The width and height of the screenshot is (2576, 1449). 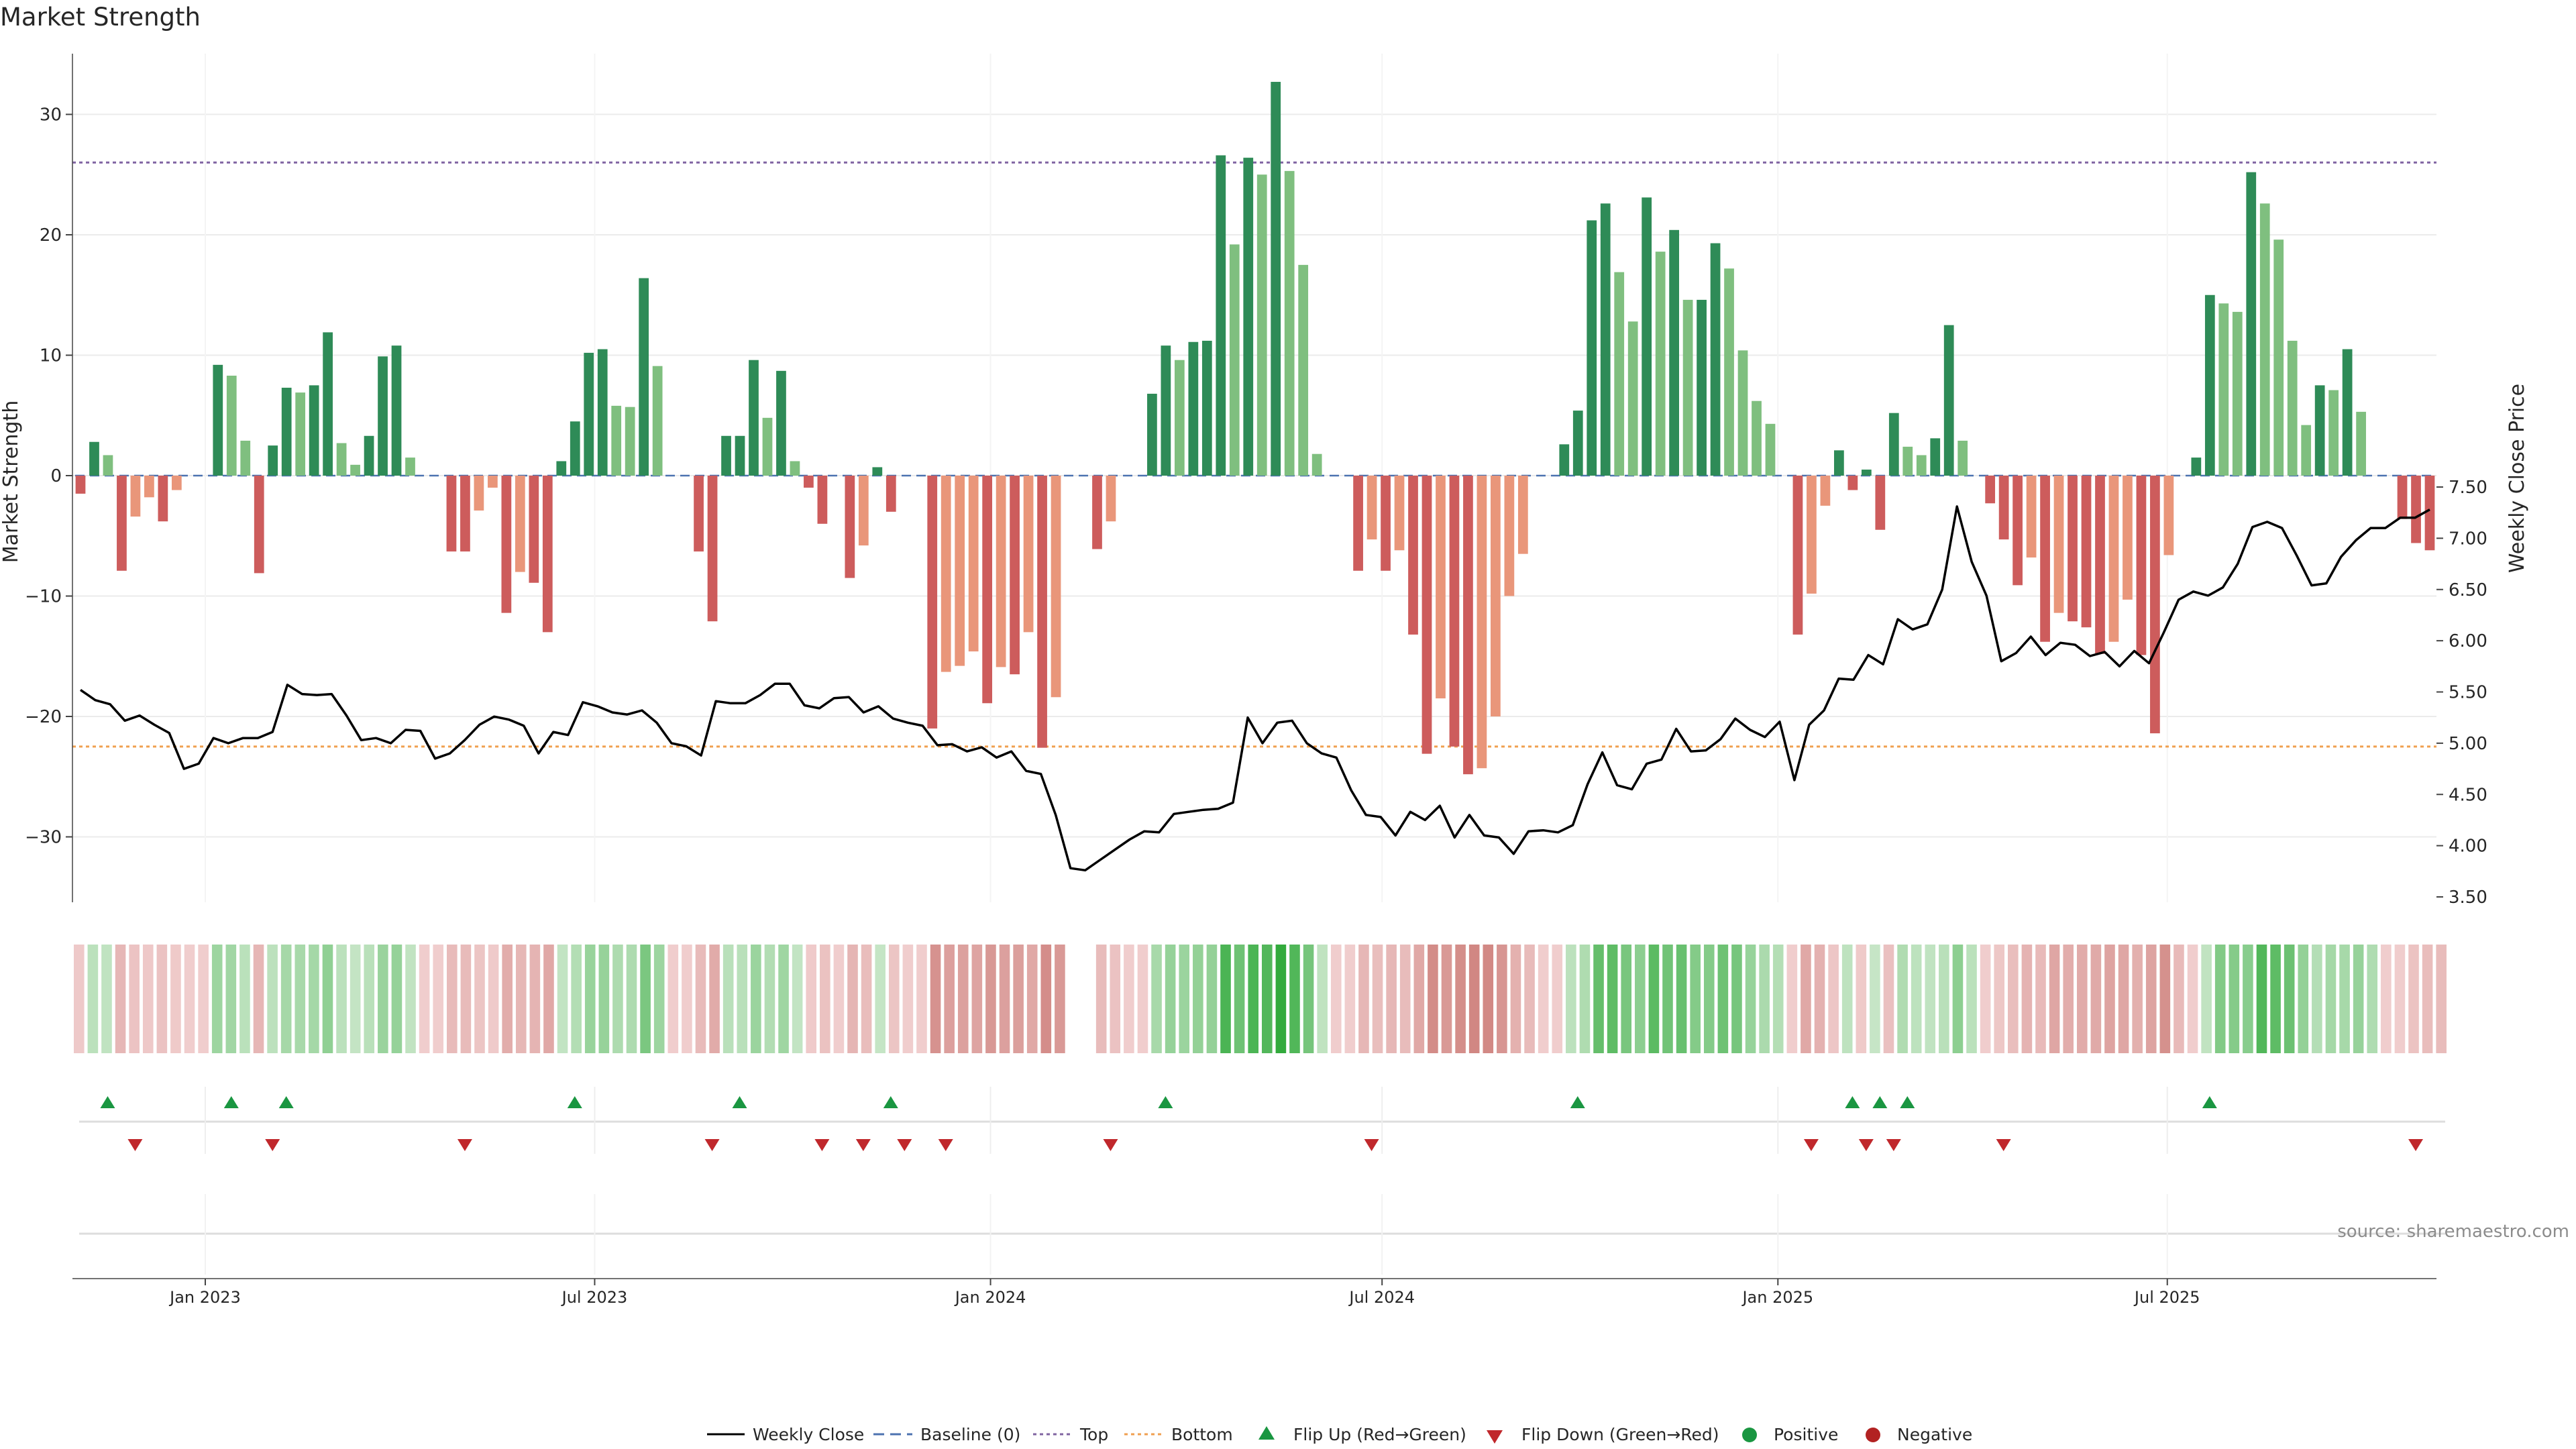 I want to click on right-tick-label: 6.00, so click(x=2468, y=641).